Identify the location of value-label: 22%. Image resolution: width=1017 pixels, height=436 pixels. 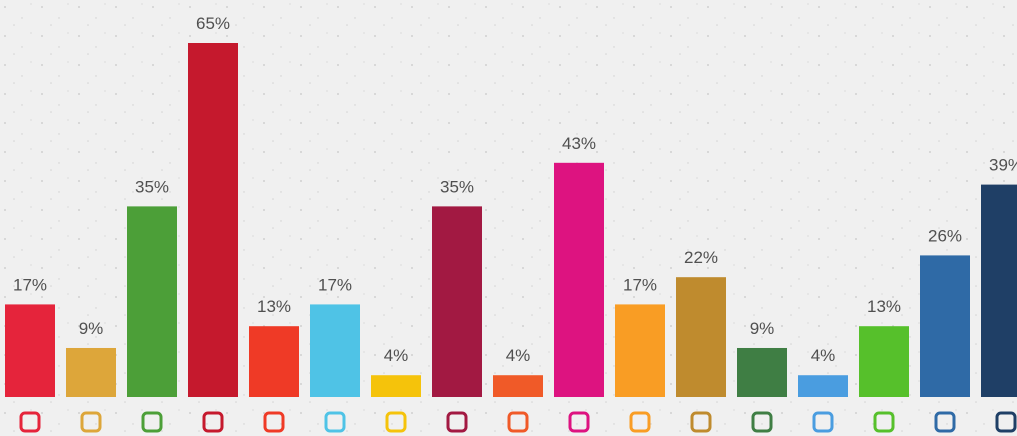
(701, 257).